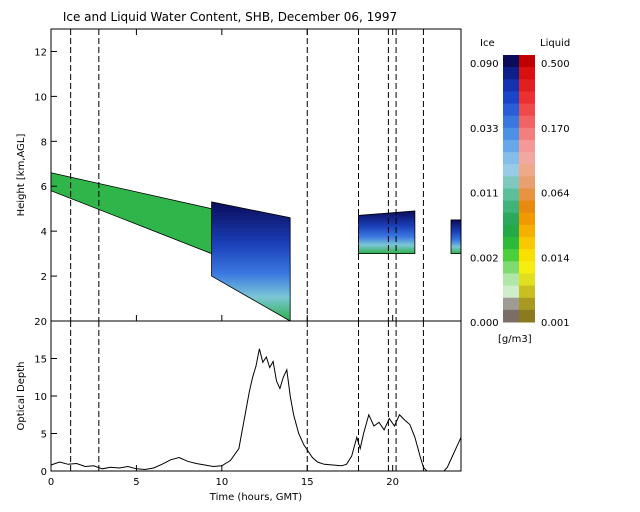 The image size is (640, 512). Describe the element at coordinates (555, 64) in the screenshot. I see `liquid-tick-label: 0.500` at that location.